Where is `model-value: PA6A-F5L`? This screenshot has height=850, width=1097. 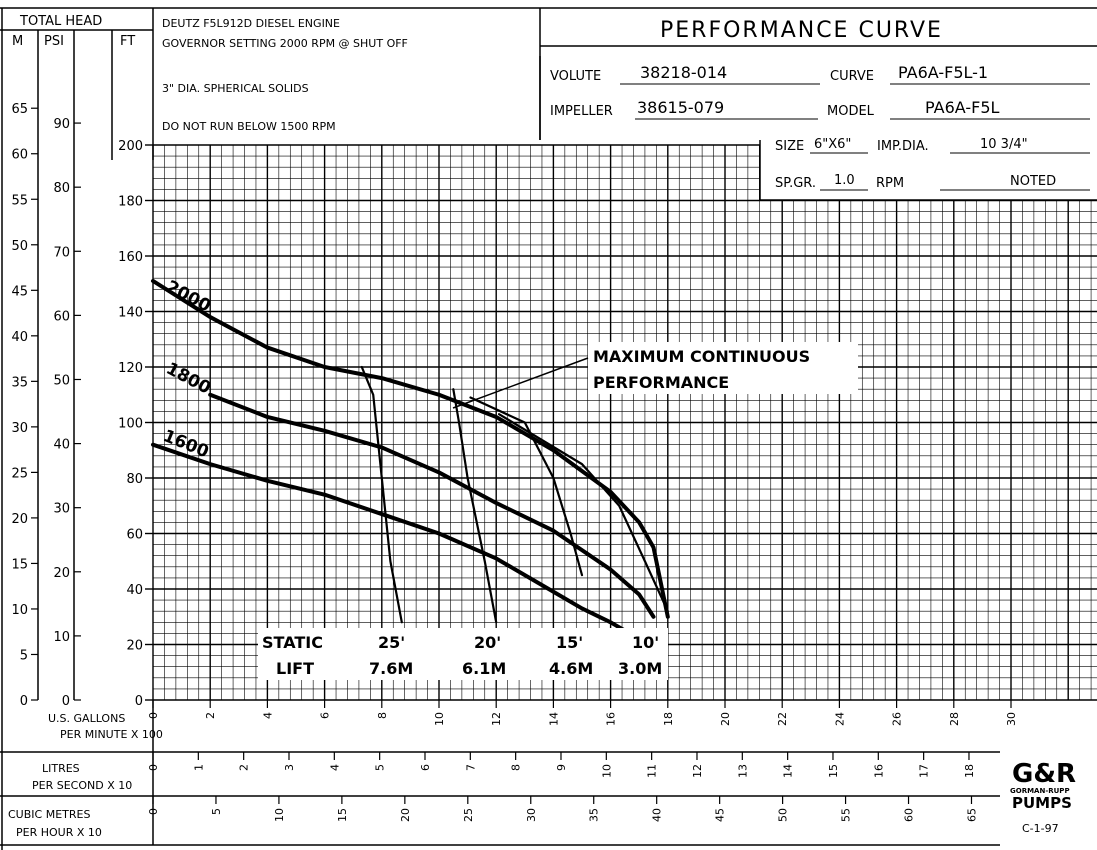
model-value: PA6A-F5L is located at coordinates (962, 107).